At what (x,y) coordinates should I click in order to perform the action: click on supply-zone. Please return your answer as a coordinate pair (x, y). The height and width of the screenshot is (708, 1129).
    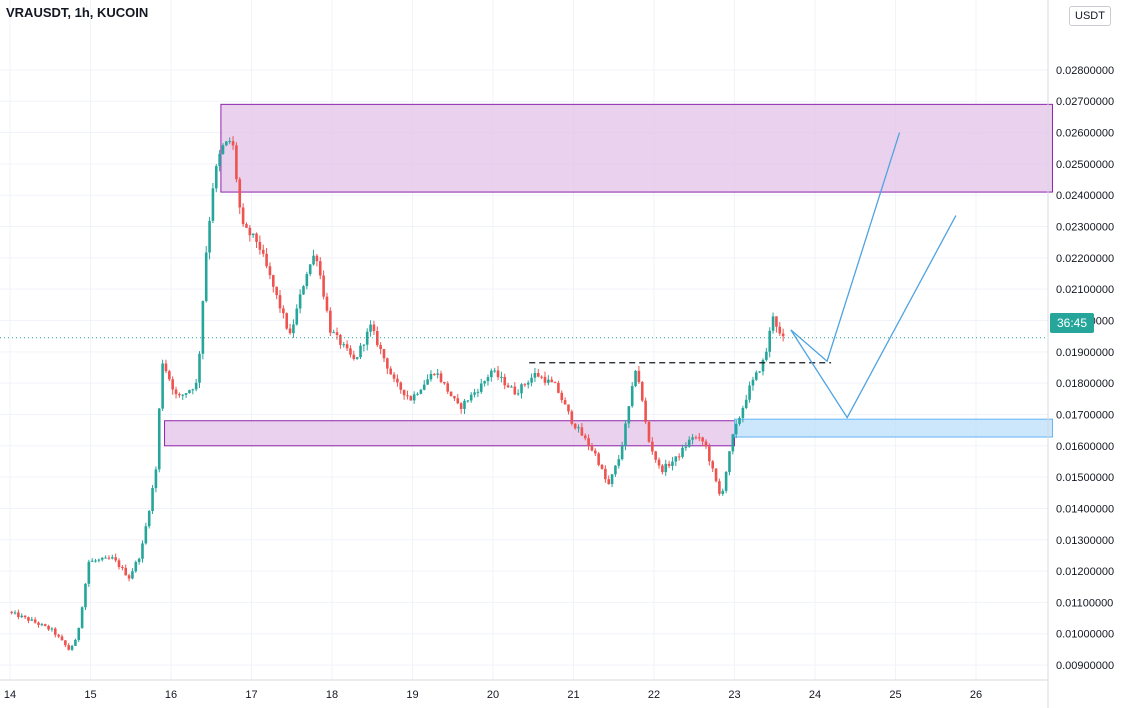
    Looking at the image, I should click on (636, 148).